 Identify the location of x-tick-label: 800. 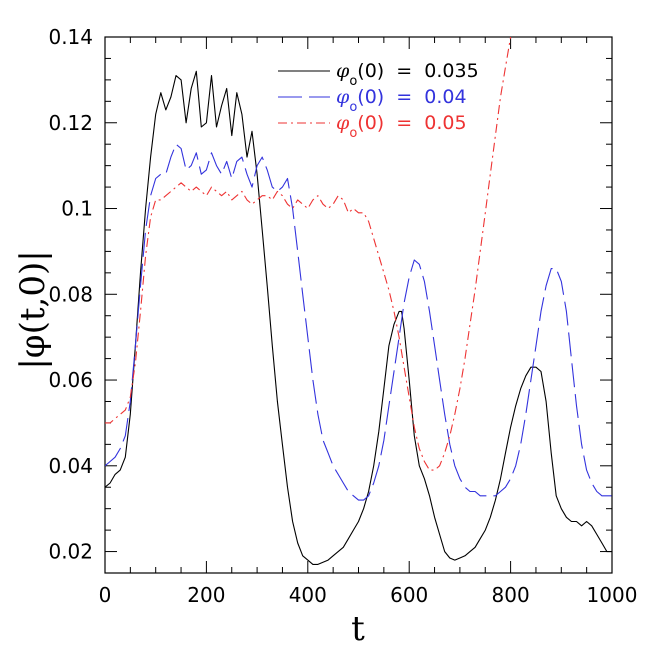
(511, 595).